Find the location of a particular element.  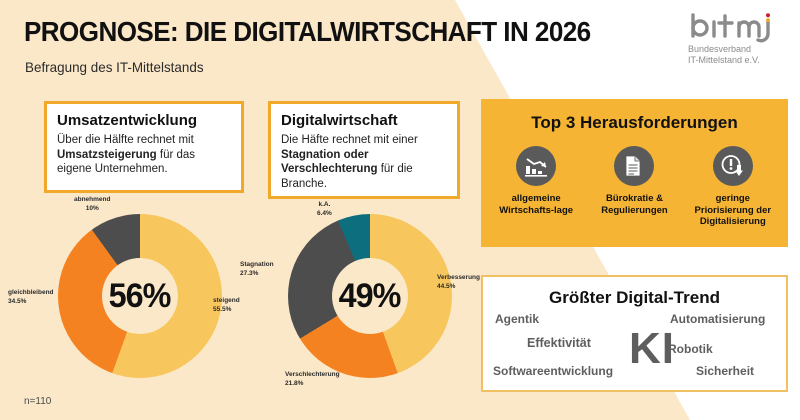

callout-text-bold: Stagnation oder Verschlechterung is located at coordinates (329, 162).